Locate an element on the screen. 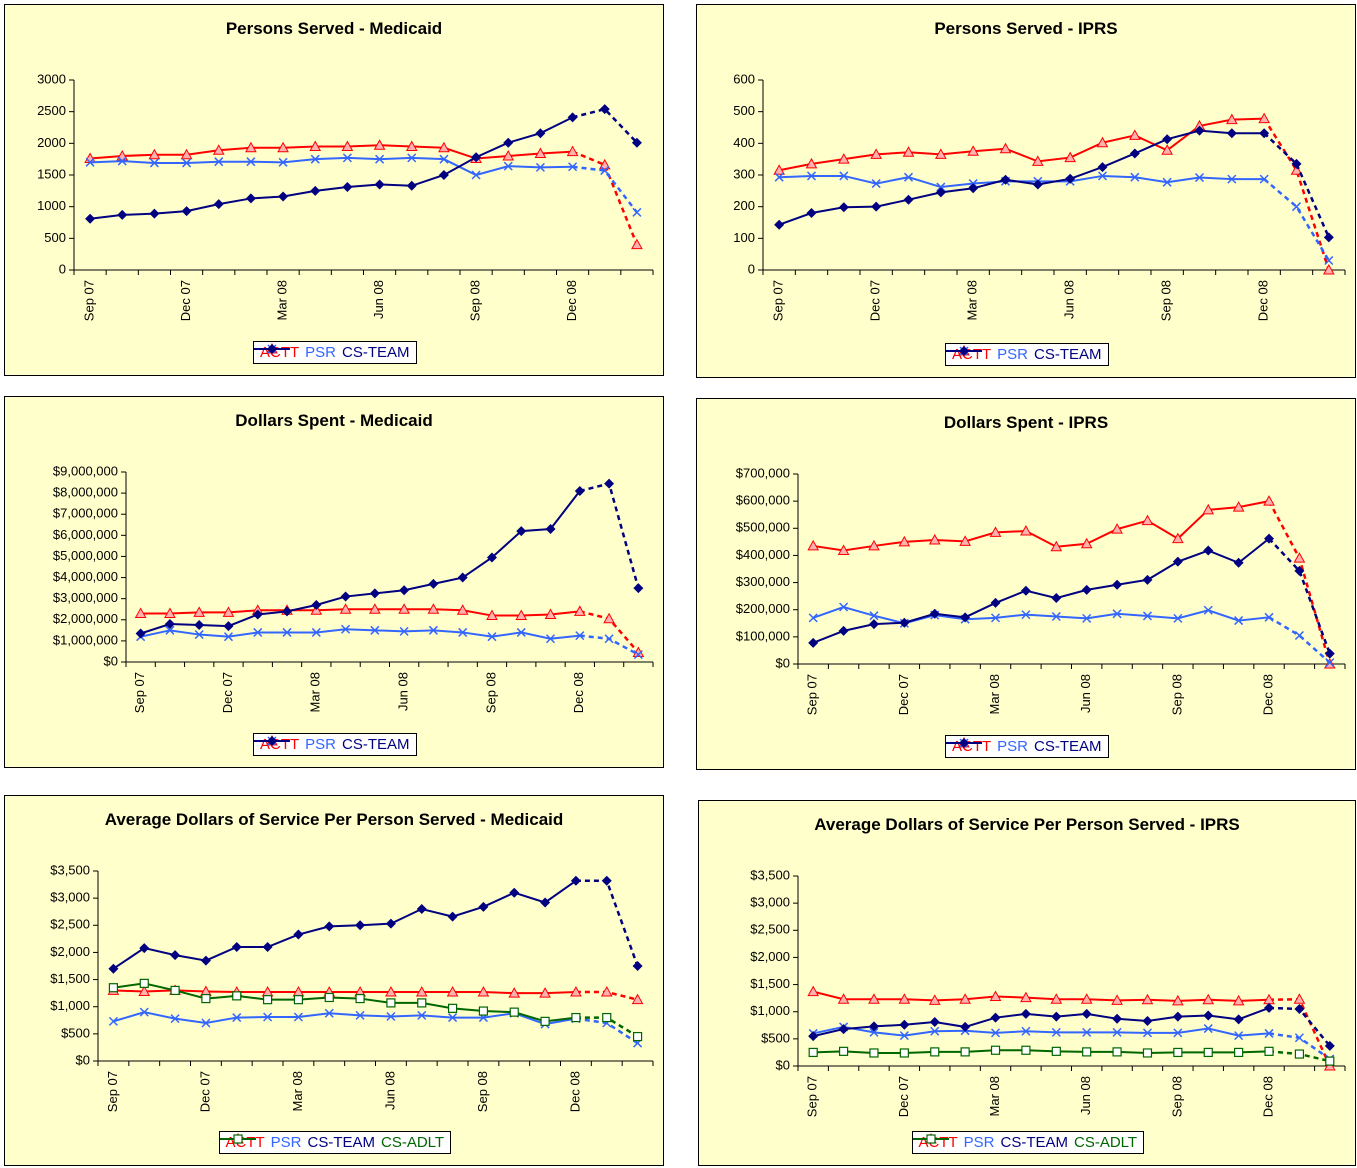 Image resolution: width=1357 pixels, height=1168 pixels. y-tick-label: 1500 is located at coordinates (51, 173).